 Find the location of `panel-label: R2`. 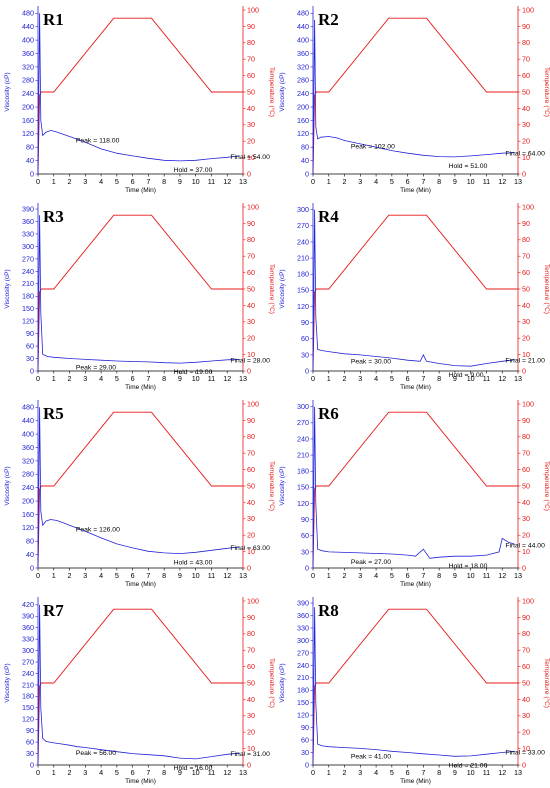

panel-label: R2 is located at coordinates (328, 19).